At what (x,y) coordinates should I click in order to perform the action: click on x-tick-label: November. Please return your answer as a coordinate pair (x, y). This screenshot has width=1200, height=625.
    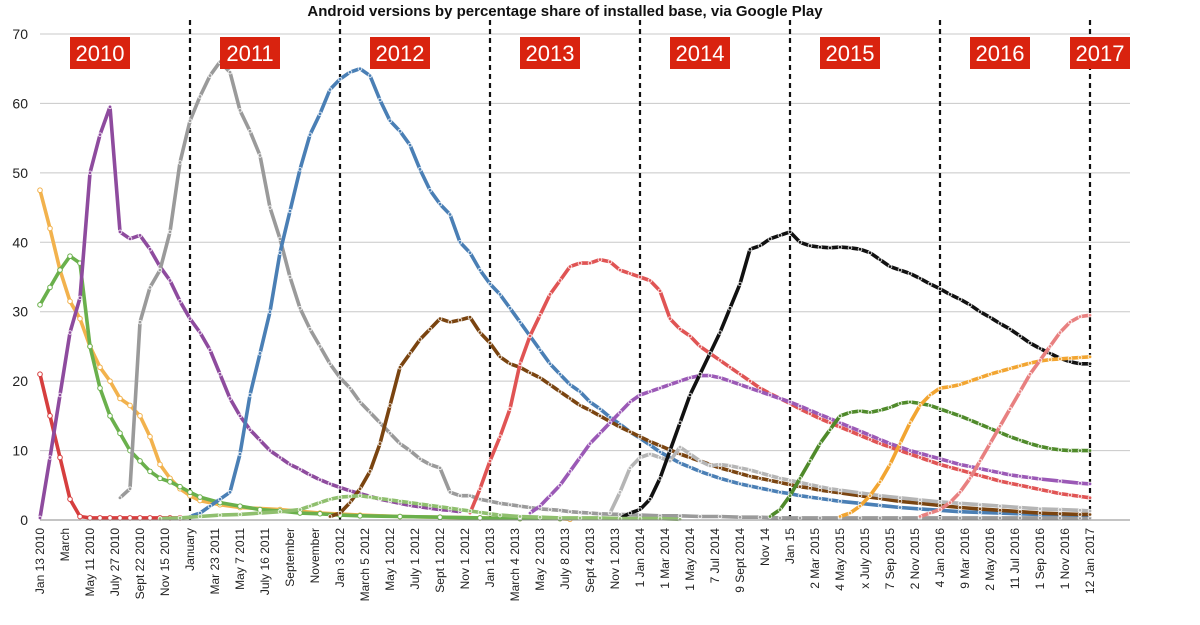
    Looking at the image, I should click on (315, 555).